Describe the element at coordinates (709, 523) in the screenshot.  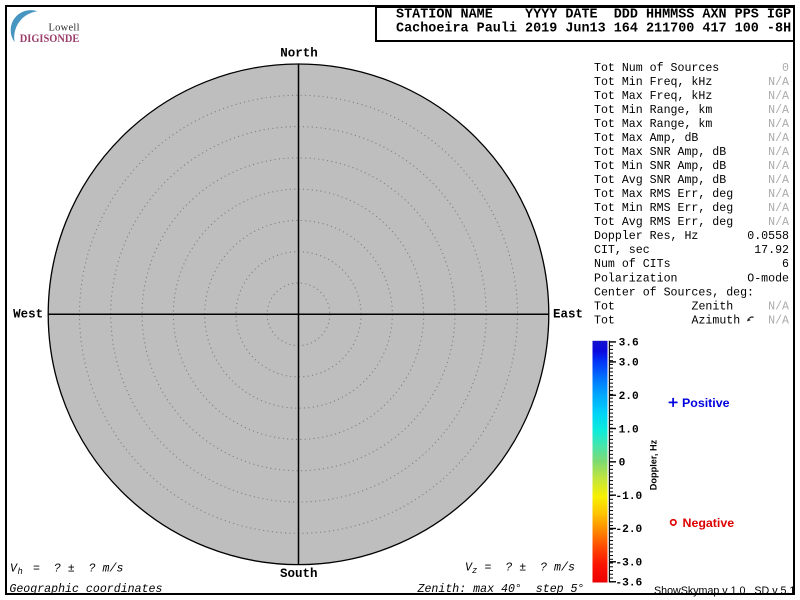
I see `svg-text: Negative` at that location.